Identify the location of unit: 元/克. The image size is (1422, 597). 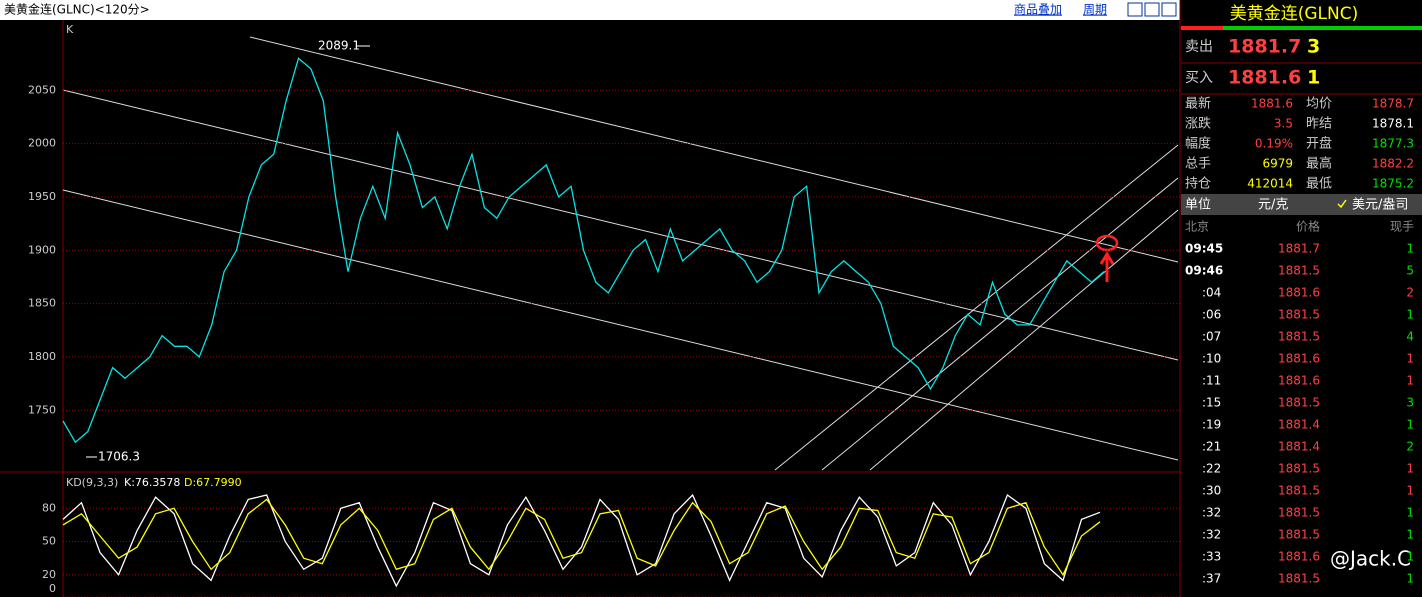
(1273, 205).